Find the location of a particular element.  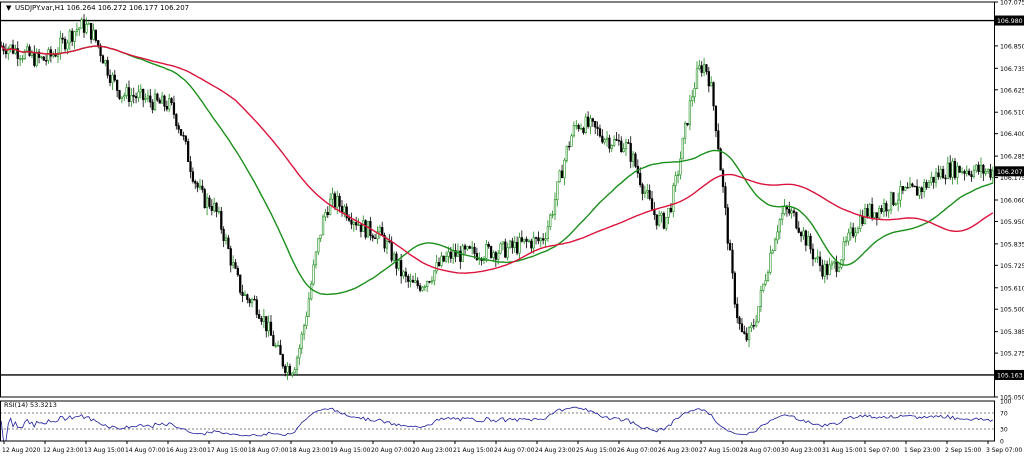

time-tick-label: 18 Aug 23:00 is located at coordinates (309, 450).